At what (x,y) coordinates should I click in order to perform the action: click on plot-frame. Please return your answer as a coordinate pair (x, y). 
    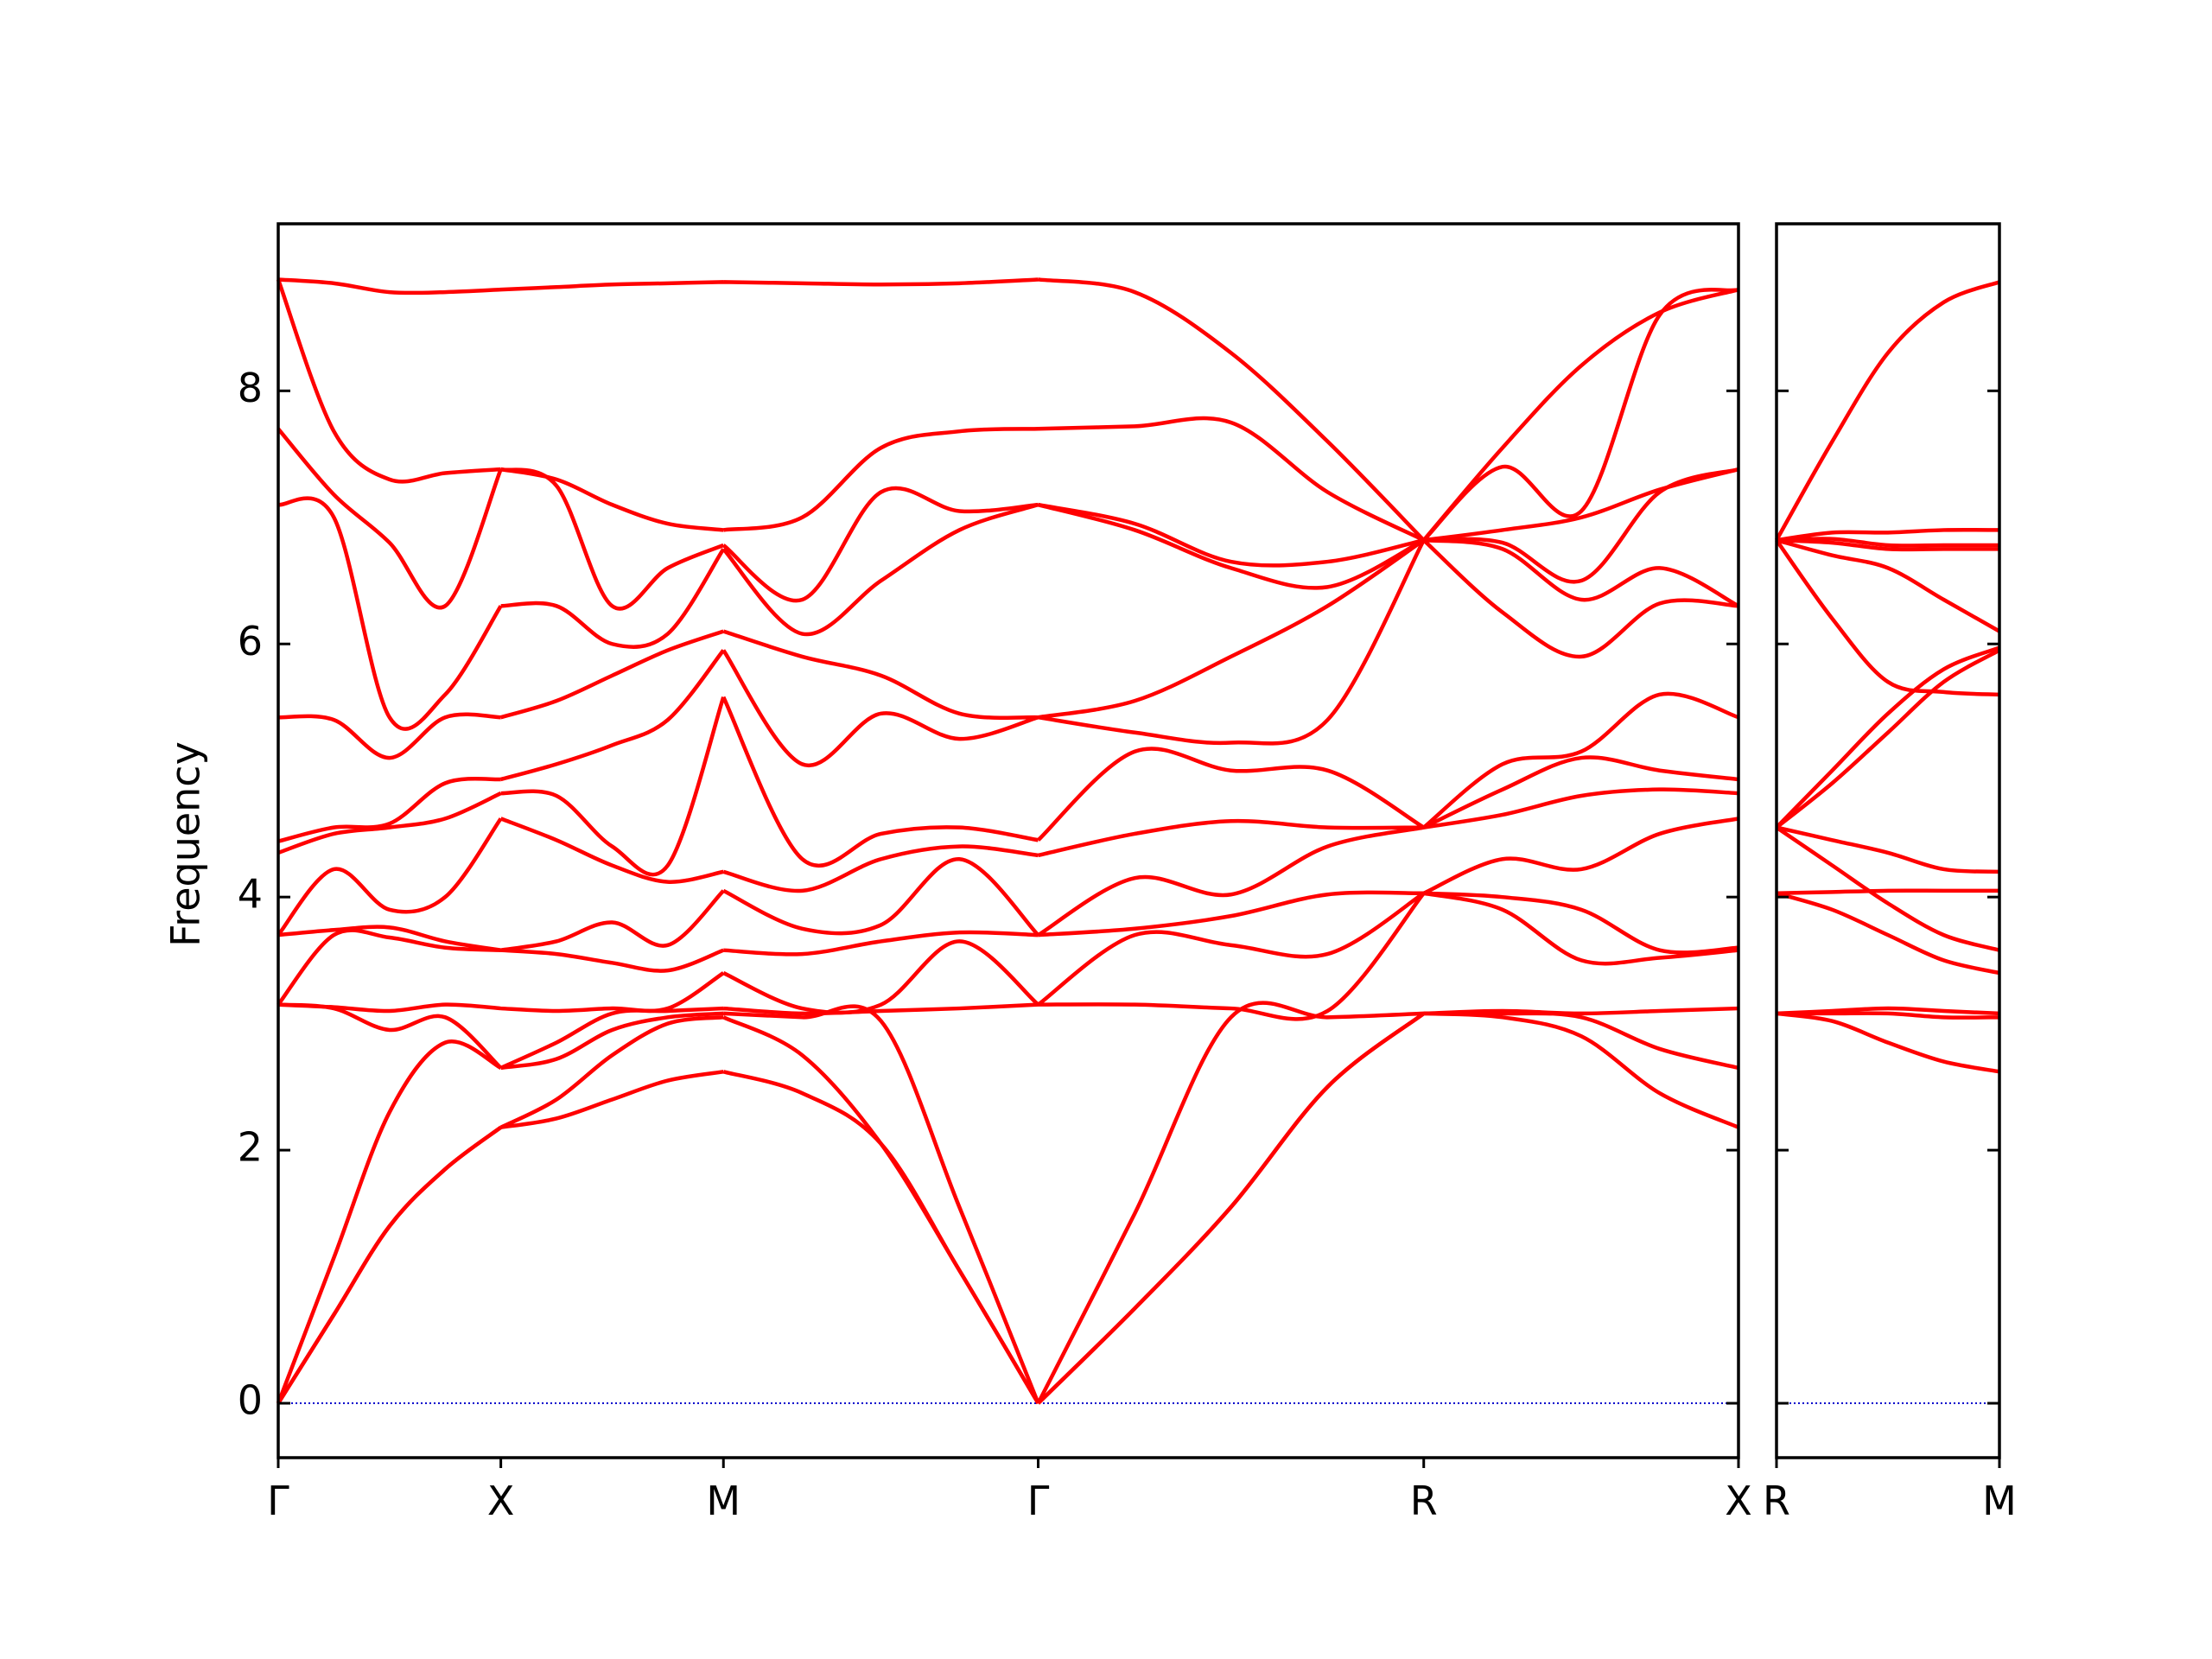
    Looking at the image, I should click on (1888, 840).